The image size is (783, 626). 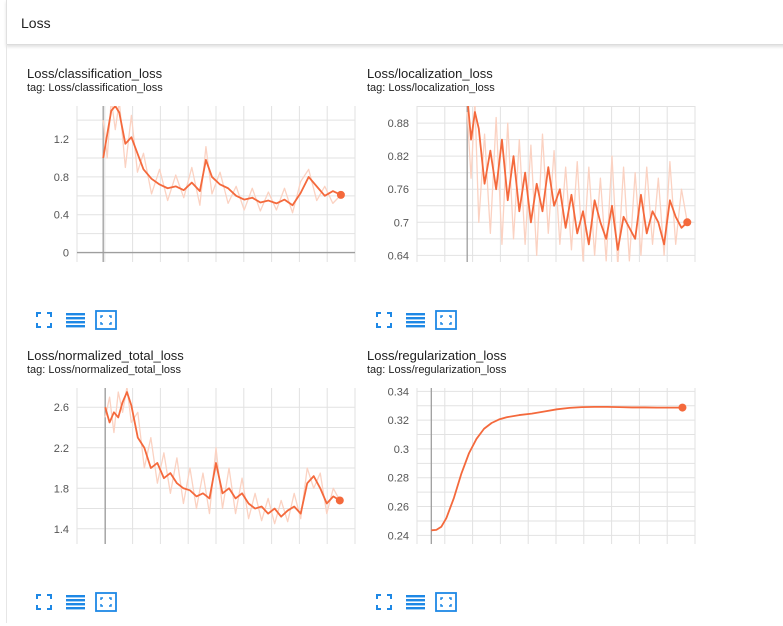 I want to click on y-tick-label: 0.24, so click(x=398, y=536).